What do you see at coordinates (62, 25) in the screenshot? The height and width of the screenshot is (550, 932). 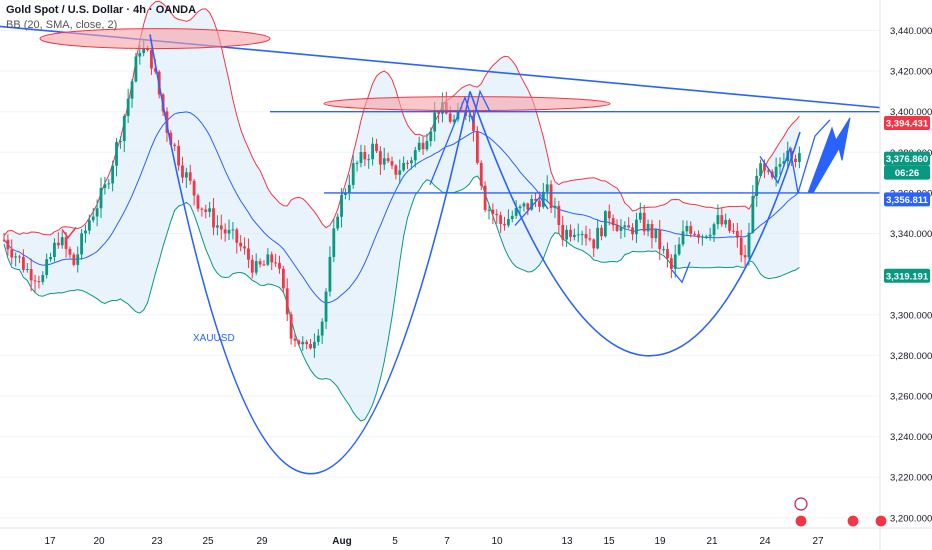 I see `indicator-legend: BB (20, SMA, close, 2)` at bounding box center [62, 25].